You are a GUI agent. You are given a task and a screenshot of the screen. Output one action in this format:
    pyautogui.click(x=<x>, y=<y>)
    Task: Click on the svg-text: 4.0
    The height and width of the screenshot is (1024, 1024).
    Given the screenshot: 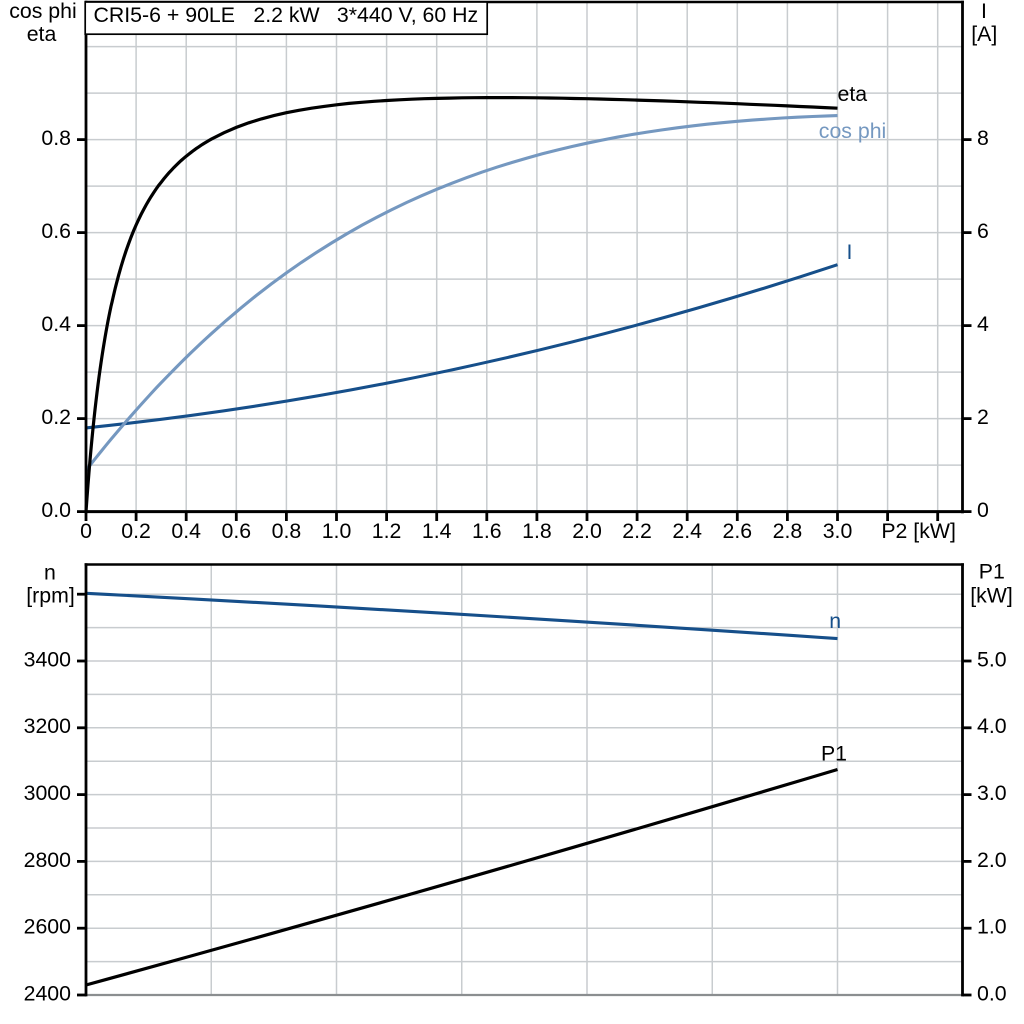 What is the action you would take?
    pyautogui.click(x=992, y=726)
    